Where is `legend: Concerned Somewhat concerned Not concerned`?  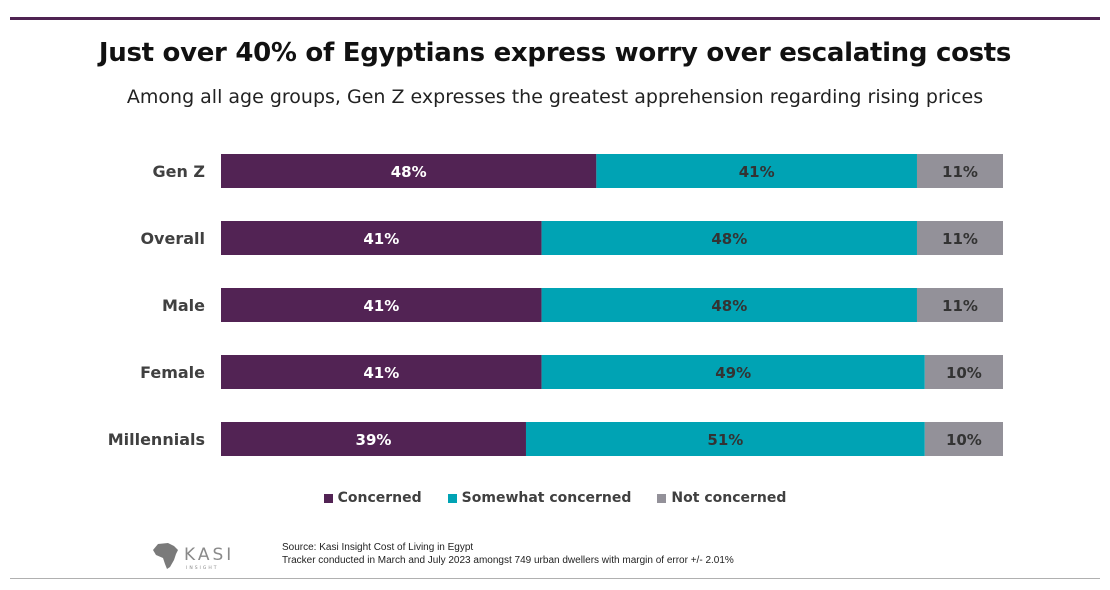 legend: Concerned Somewhat concerned Not concerned is located at coordinates (555, 498).